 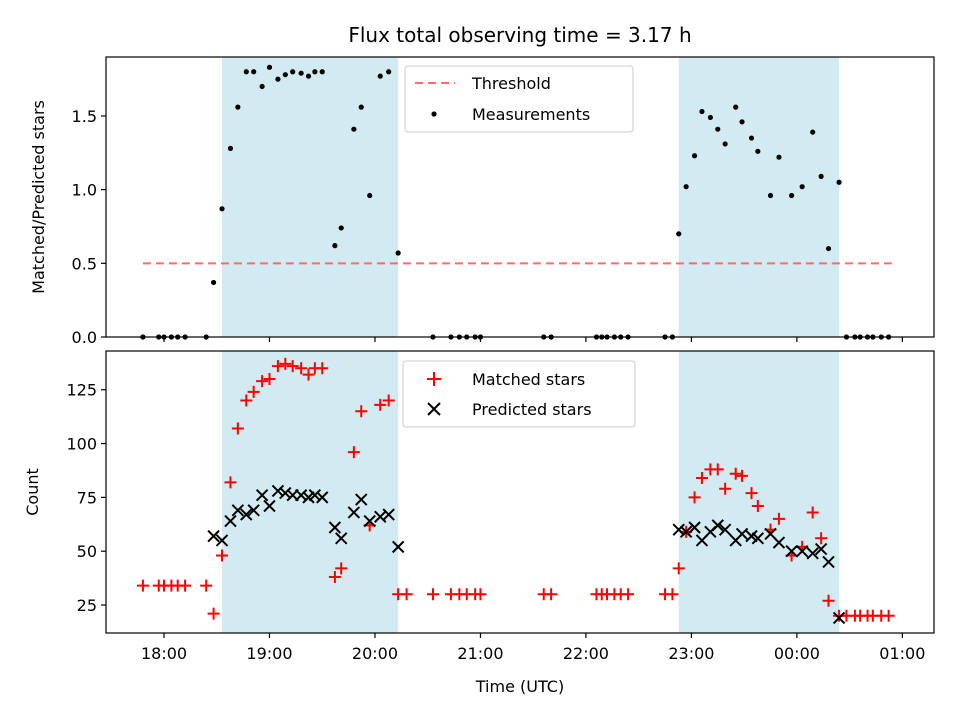 What do you see at coordinates (84, 116) in the screenshot?
I see `y-tick-label: 1.5` at bounding box center [84, 116].